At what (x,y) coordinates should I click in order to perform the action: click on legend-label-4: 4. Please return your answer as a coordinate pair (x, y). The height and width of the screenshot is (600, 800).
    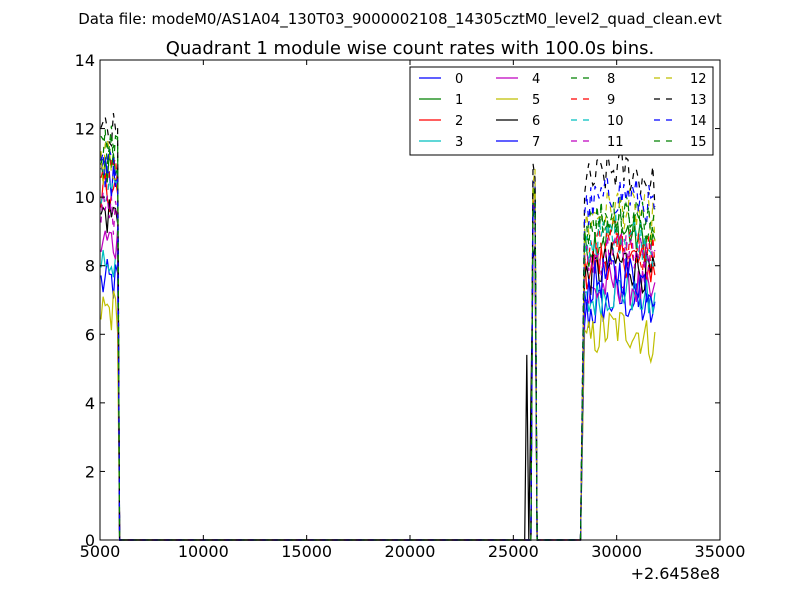
    Looking at the image, I should click on (536, 79).